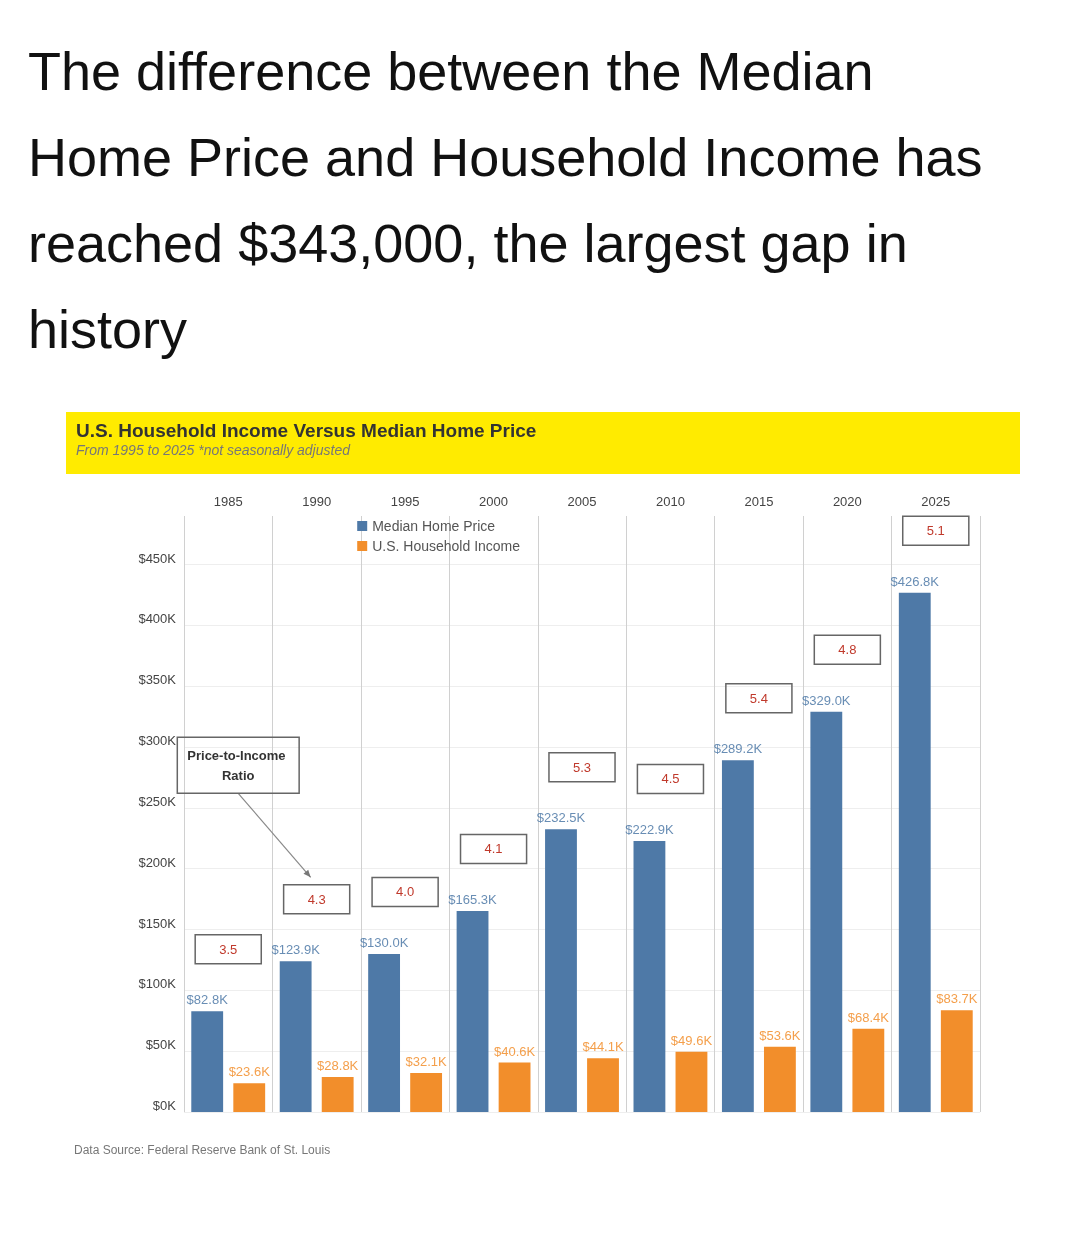  What do you see at coordinates (338, 1065) in the screenshot?
I see `data-label: $28.8K` at bounding box center [338, 1065].